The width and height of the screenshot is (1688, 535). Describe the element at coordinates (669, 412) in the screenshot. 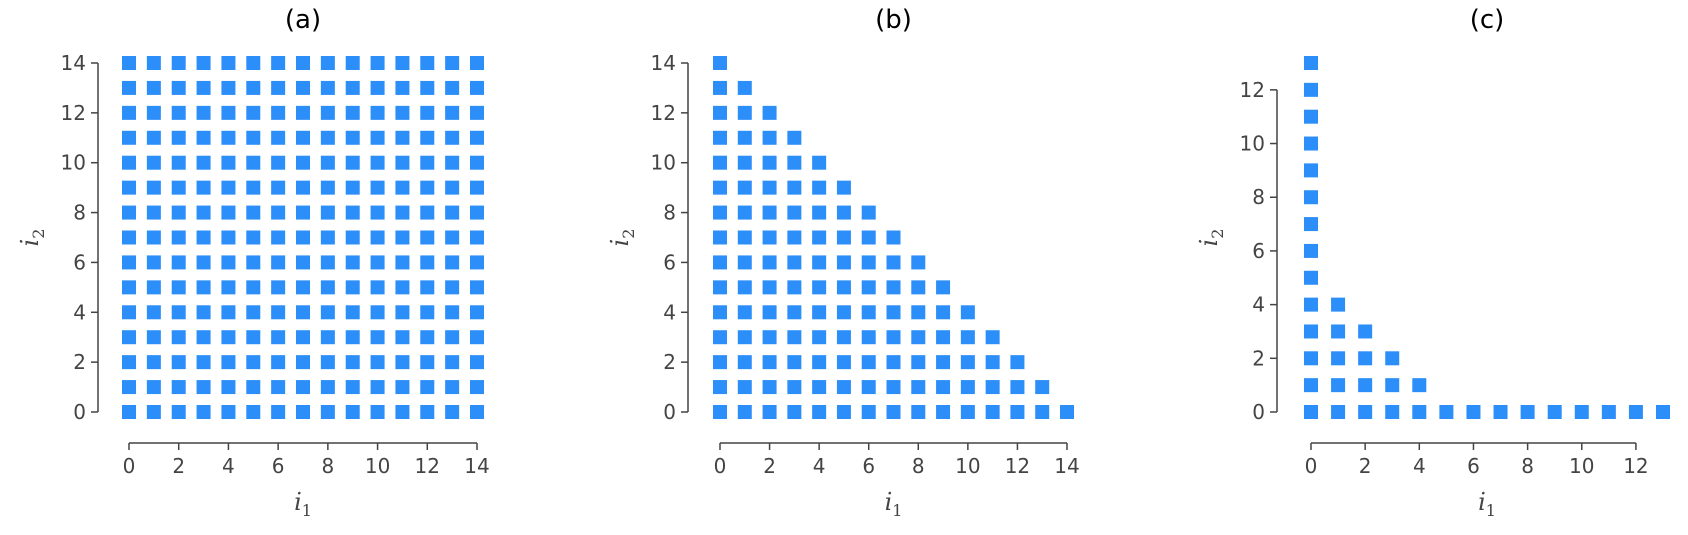

I see `y-tick-label: 0` at that location.